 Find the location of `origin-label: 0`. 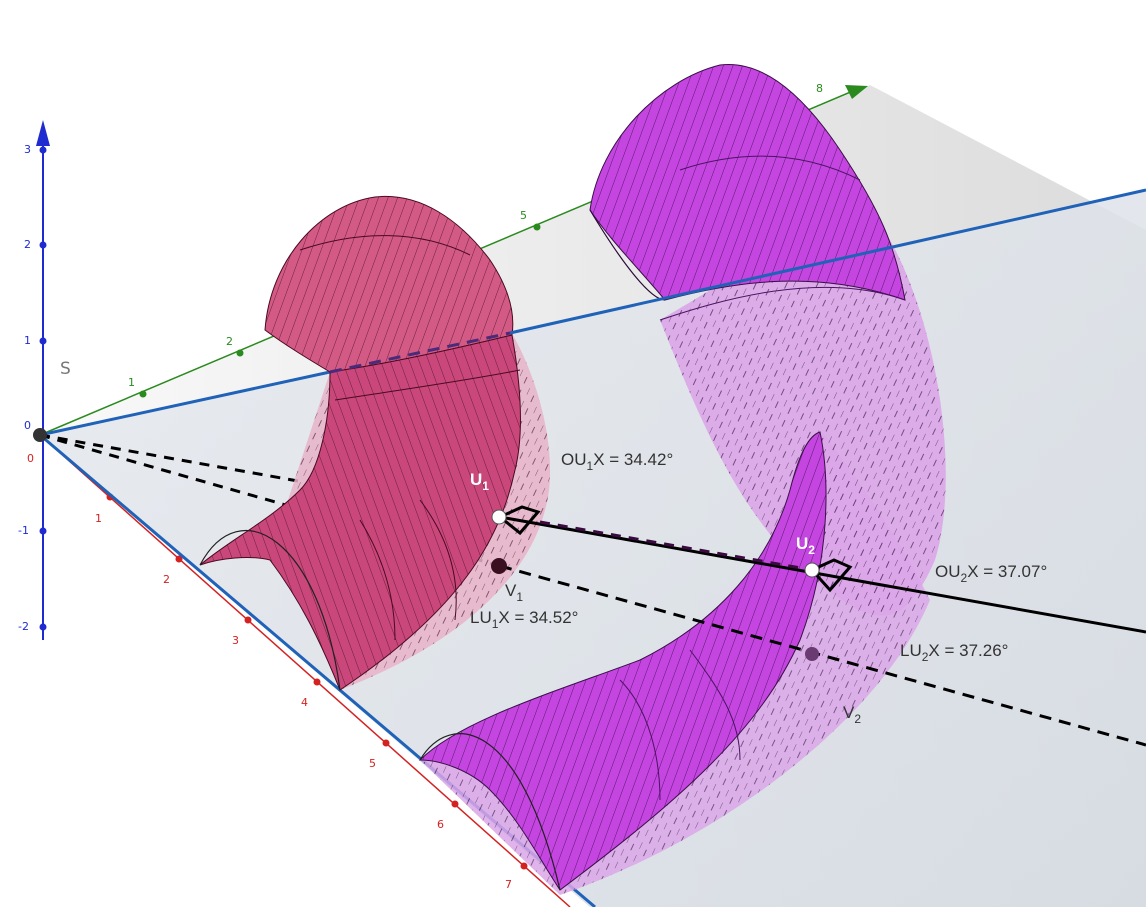

origin-label: 0 is located at coordinates (30, 458).